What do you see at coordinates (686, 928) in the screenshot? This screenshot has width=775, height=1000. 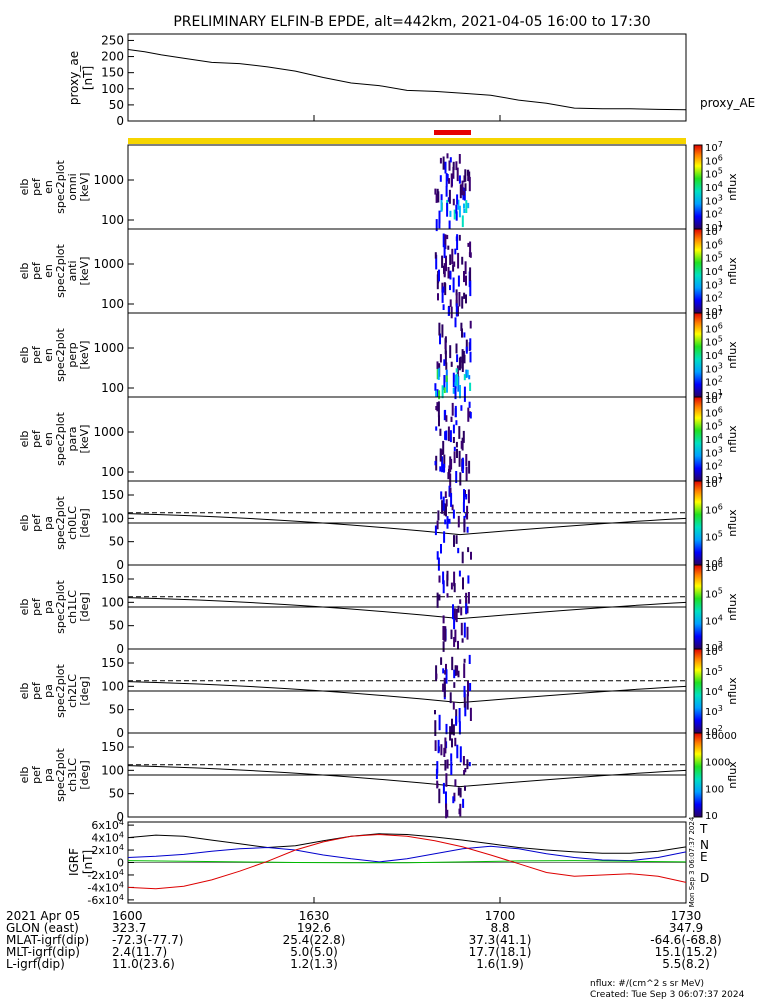 I see `xaxis-row-value: 347.9` at bounding box center [686, 928].